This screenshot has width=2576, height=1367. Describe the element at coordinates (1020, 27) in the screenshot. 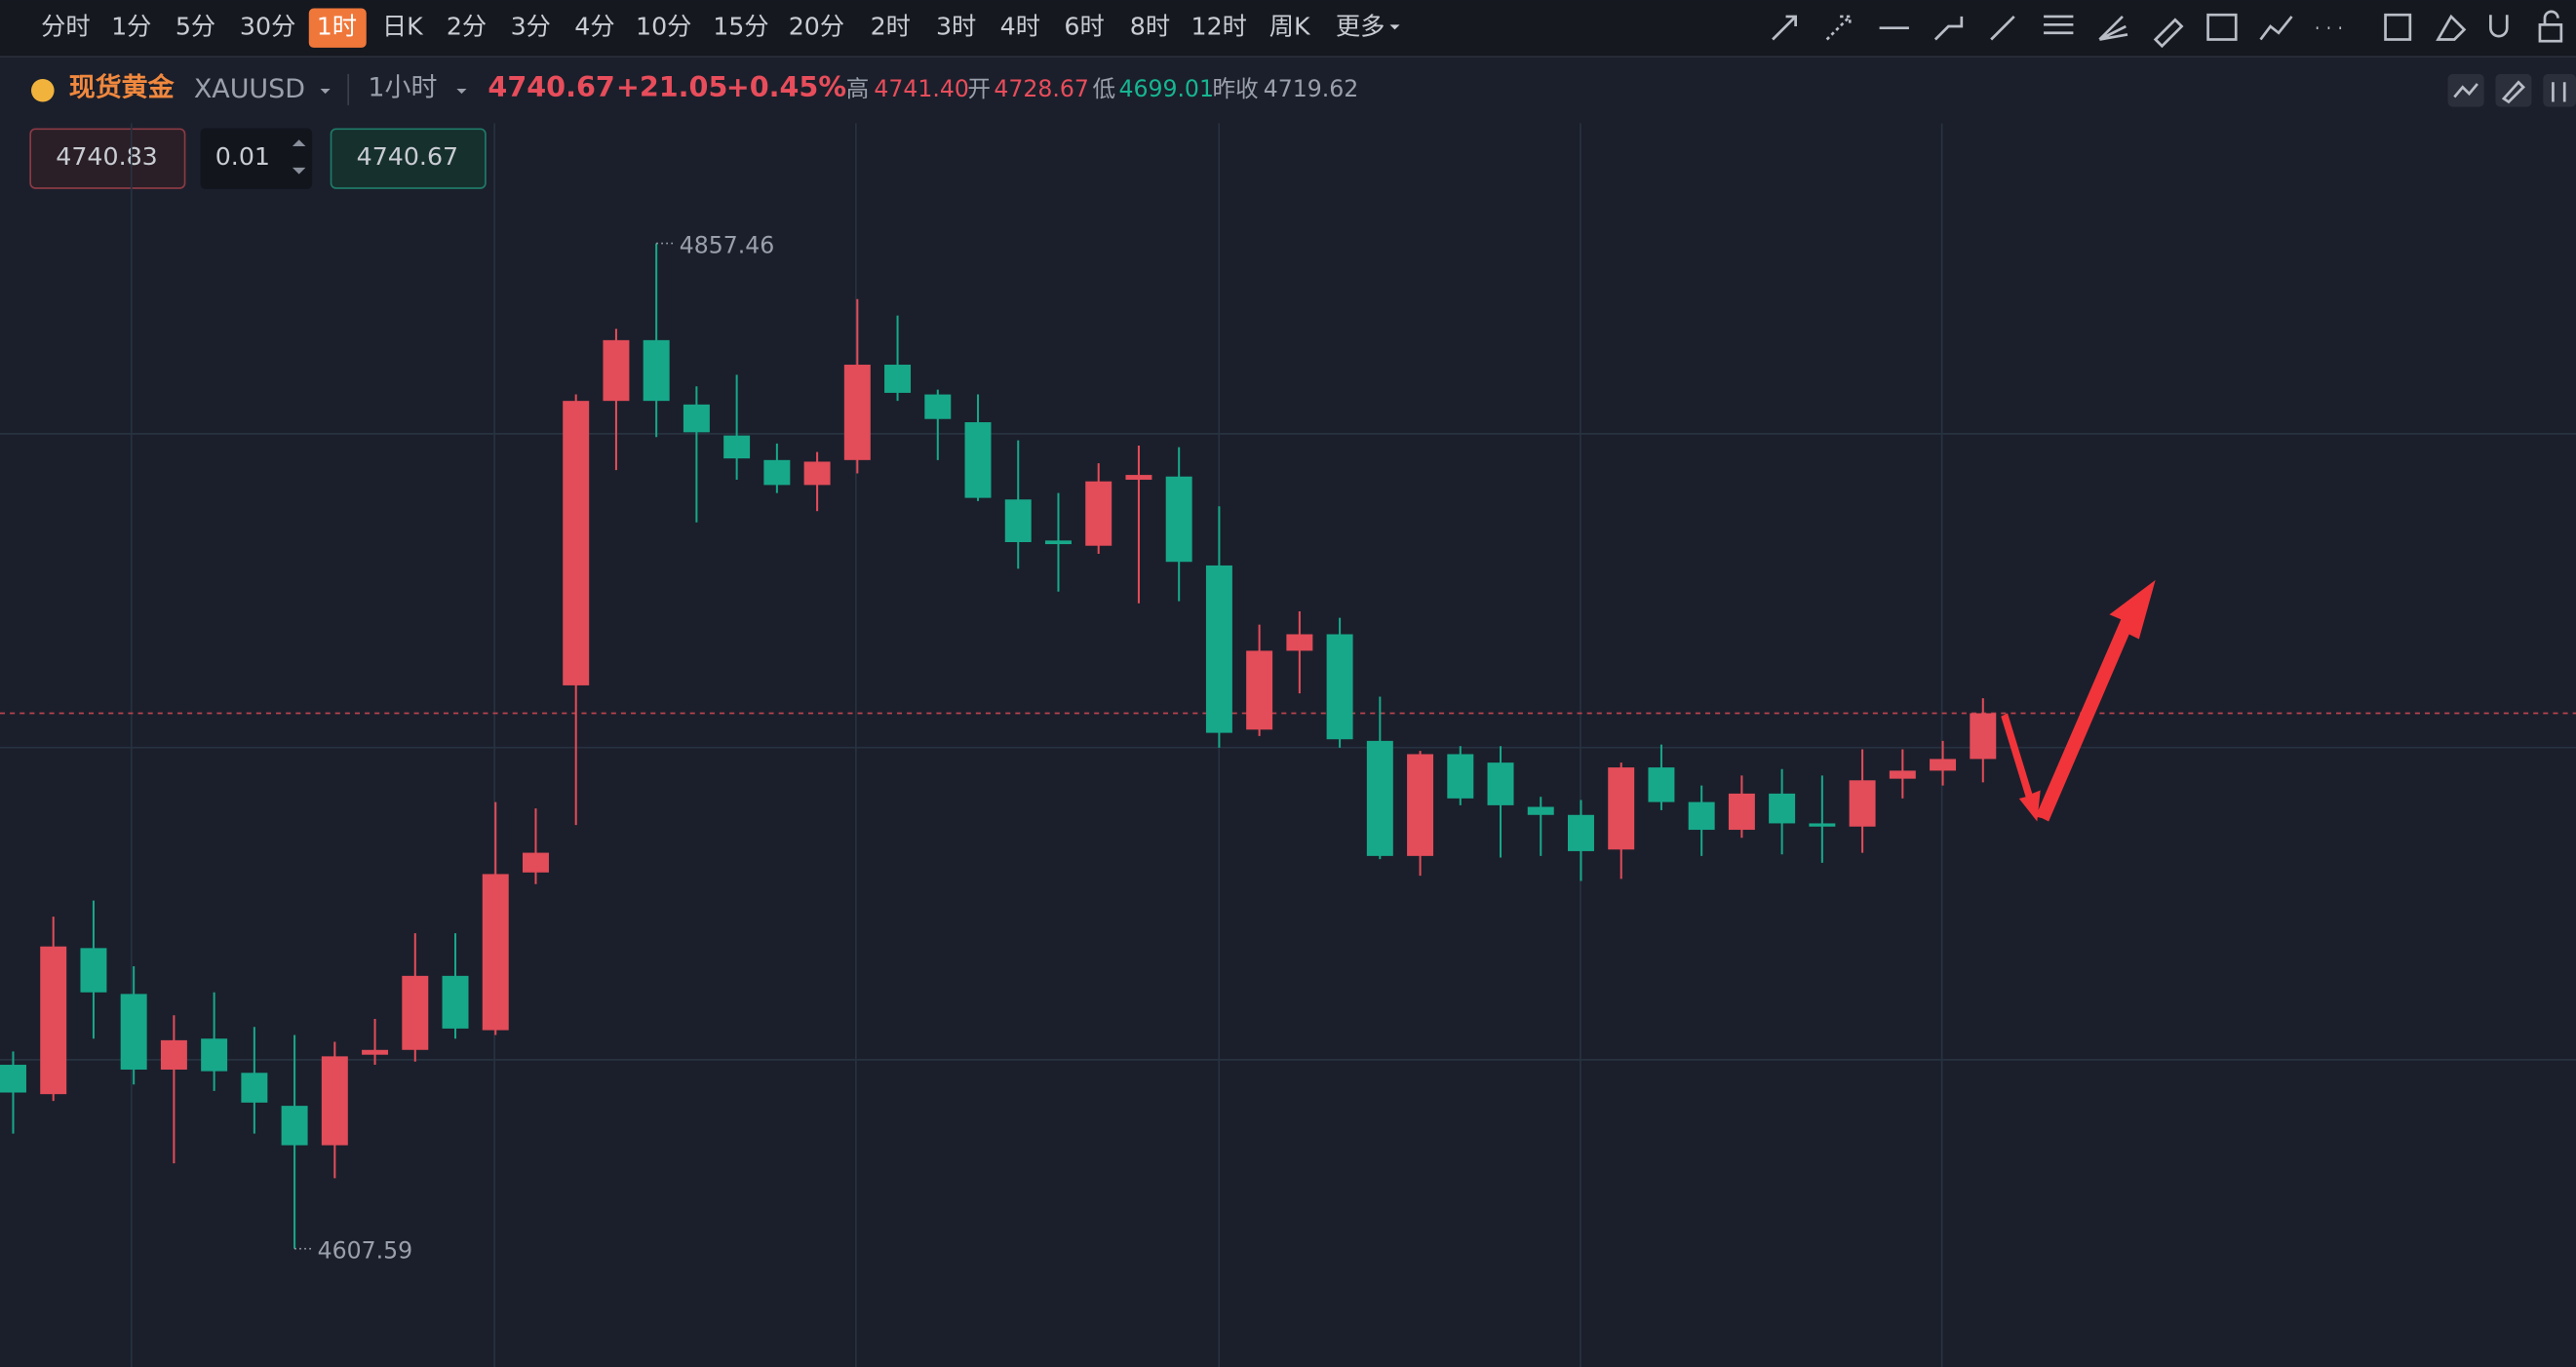

I see `interval-button: 4时` at that location.